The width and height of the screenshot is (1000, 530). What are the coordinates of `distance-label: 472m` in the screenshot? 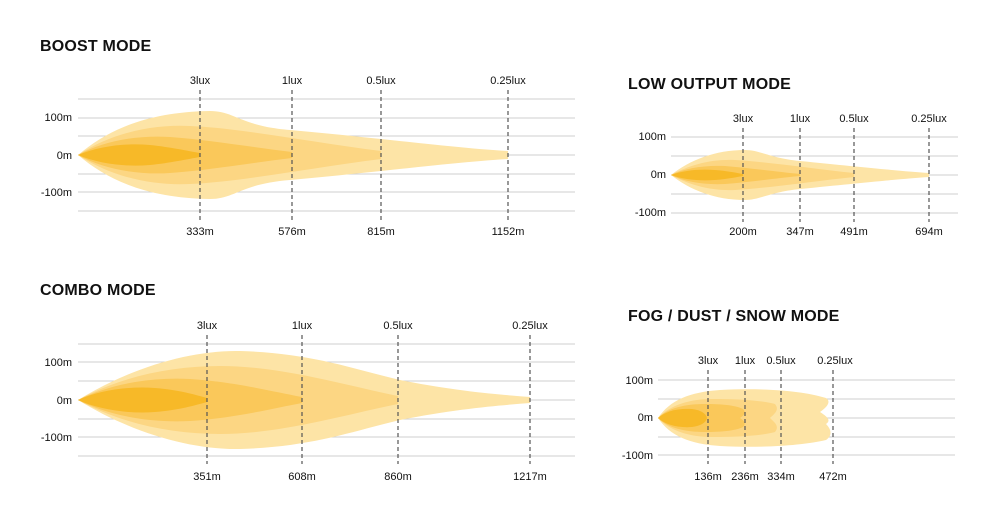 It's located at (833, 477).